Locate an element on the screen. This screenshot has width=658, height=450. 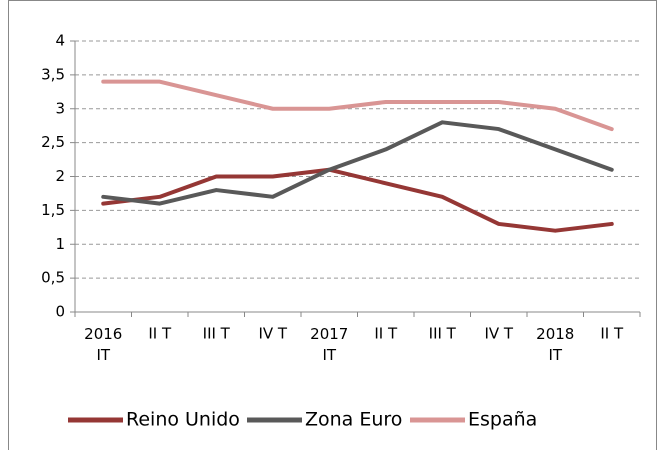
y-tick-label: 2 is located at coordinates (60, 176).